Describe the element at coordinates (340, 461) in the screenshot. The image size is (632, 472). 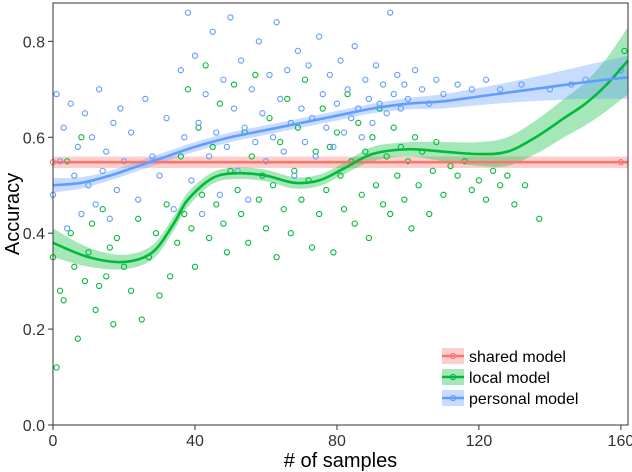
I see `x-axis-title: # of samples` at that location.